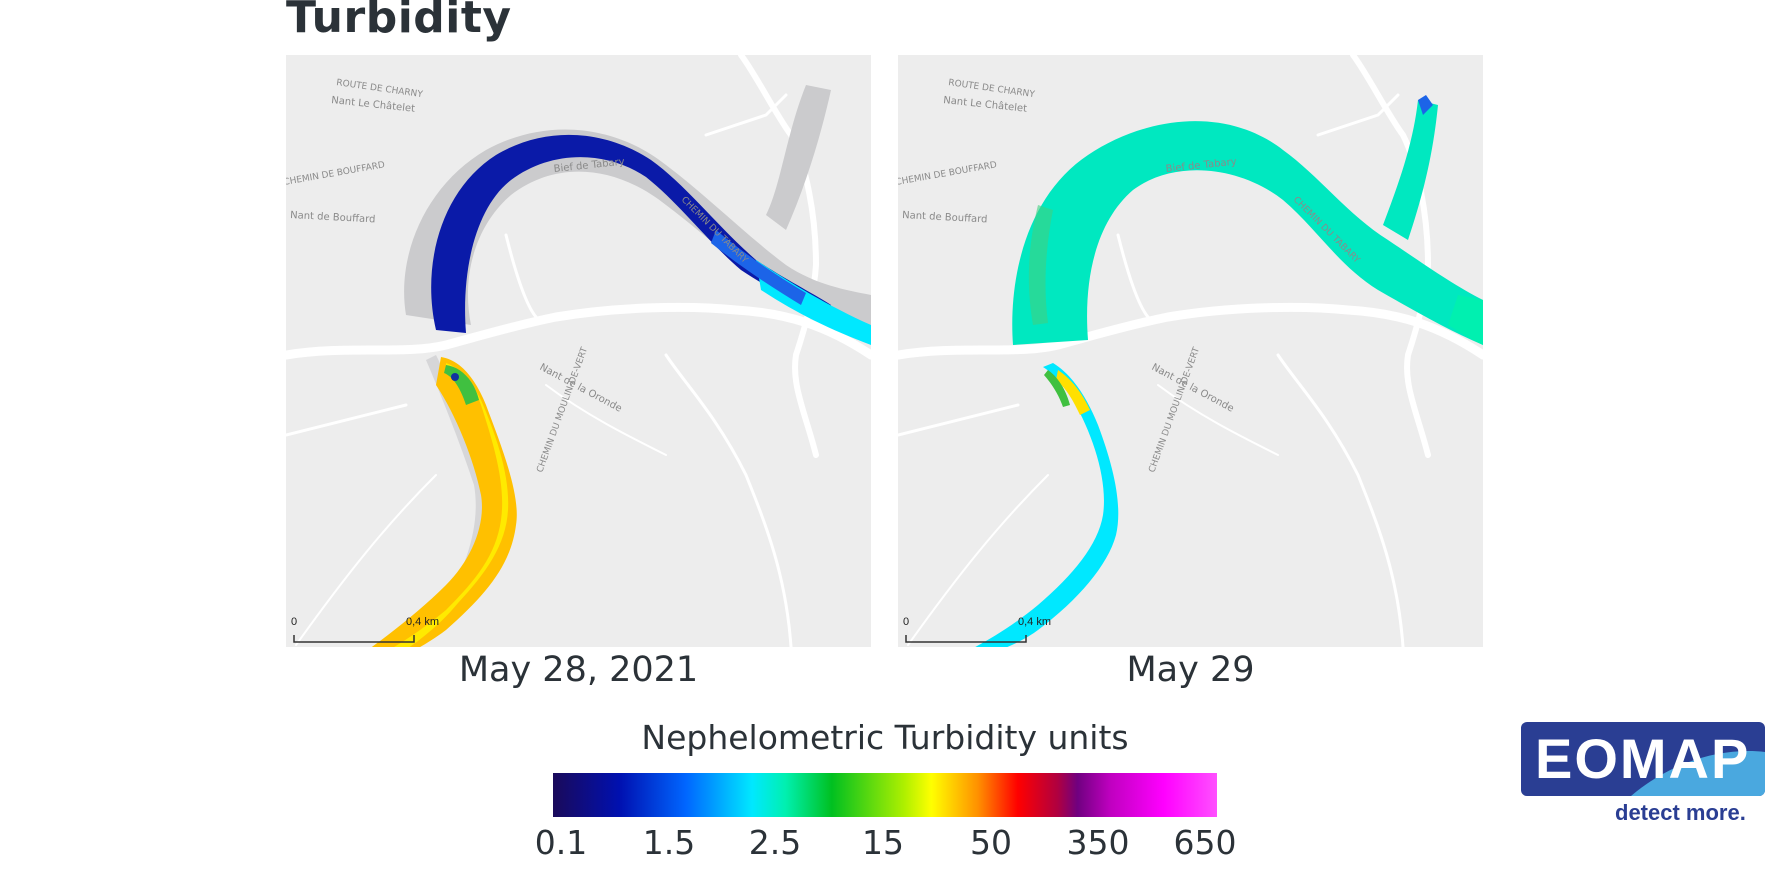  Describe the element at coordinates (991, 842) in the screenshot. I see `legend-tick: 50` at that location.